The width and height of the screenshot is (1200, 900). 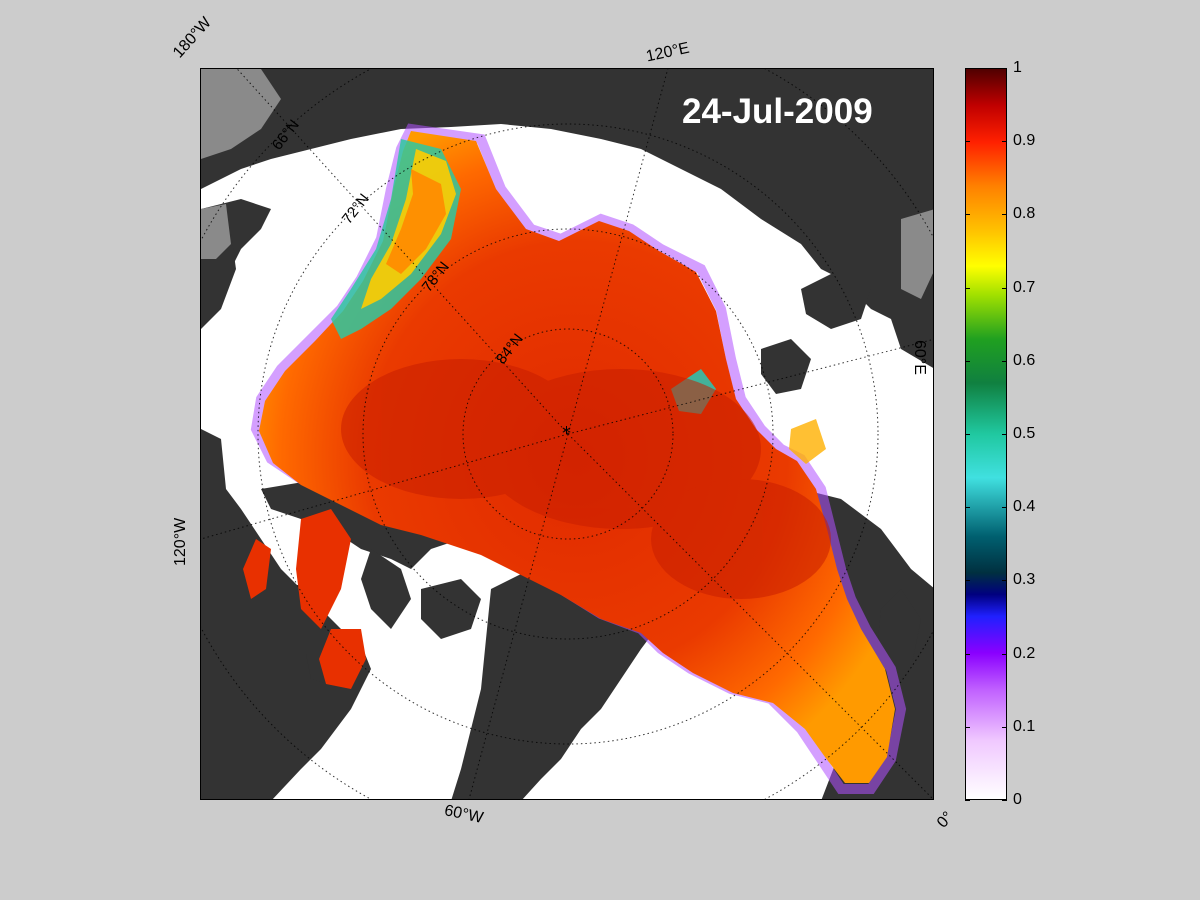 What do you see at coordinates (1024, 141) in the screenshot?
I see `colorbar-tick-label: 0.9` at bounding box center [1024, 141].